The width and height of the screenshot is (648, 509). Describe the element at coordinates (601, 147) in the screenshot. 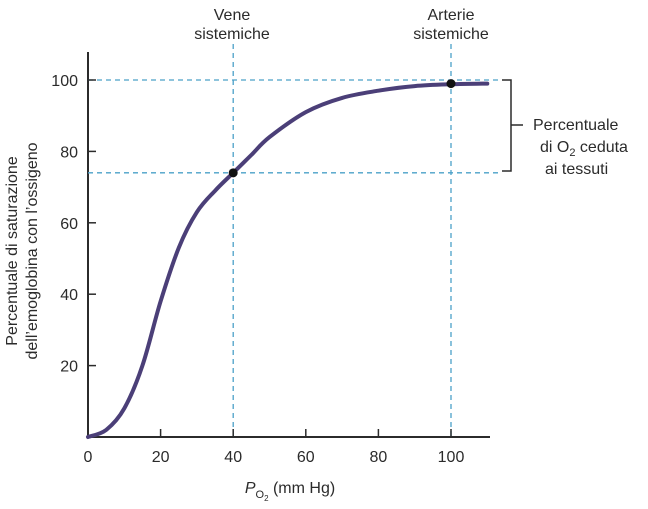

I see `bracket-label-ceduta: ceduta` at that location.